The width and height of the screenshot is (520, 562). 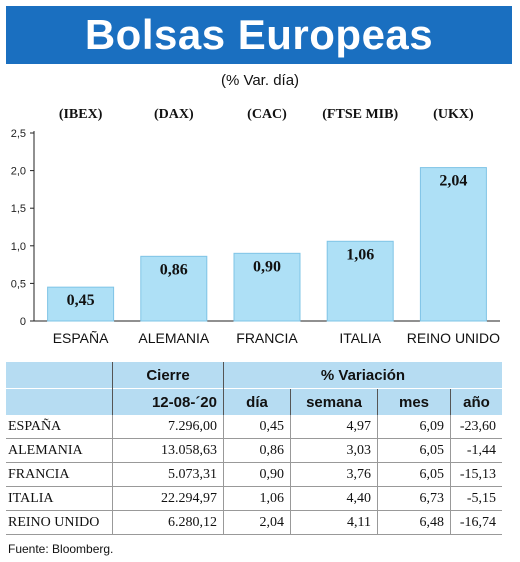 What do you see at coordinates (168, 522) in the screenshot?
I see `cell-cierre: 6.280,12` at bounding box center [168, 522].